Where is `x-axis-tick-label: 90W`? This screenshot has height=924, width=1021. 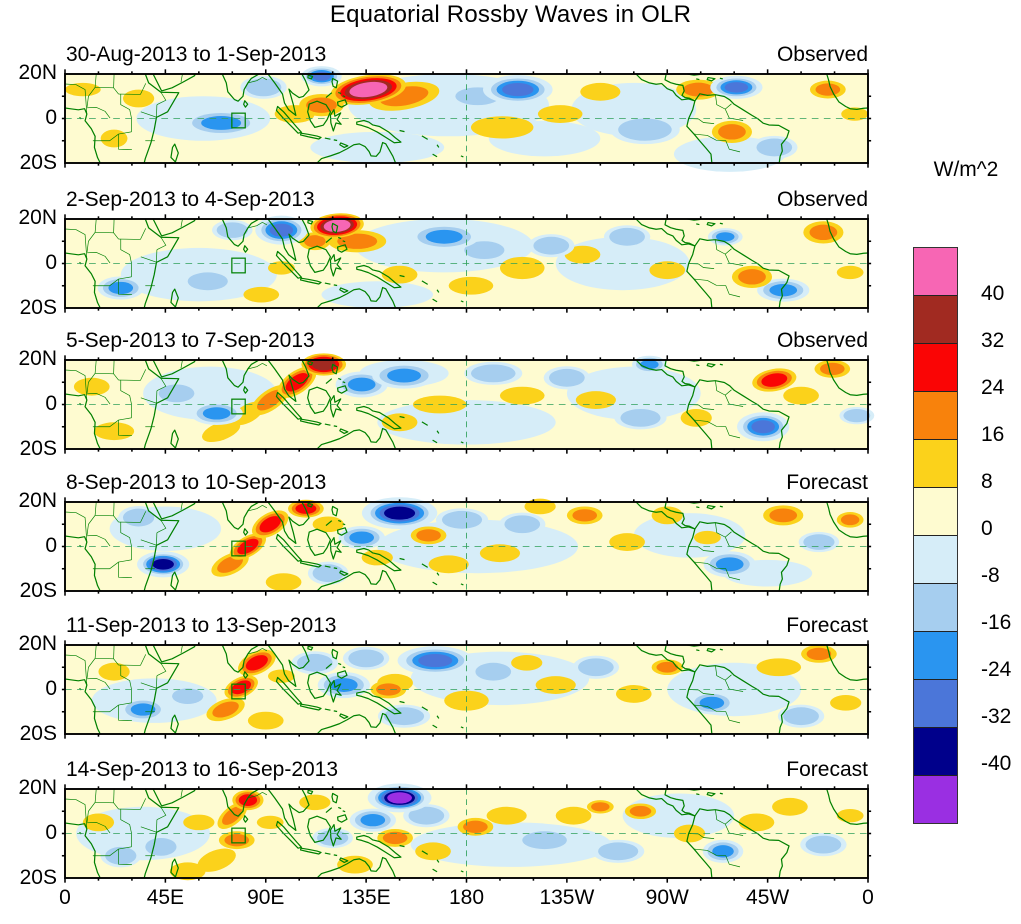
x-axis-tick-label: 90W is located at coordinates (667, 897).